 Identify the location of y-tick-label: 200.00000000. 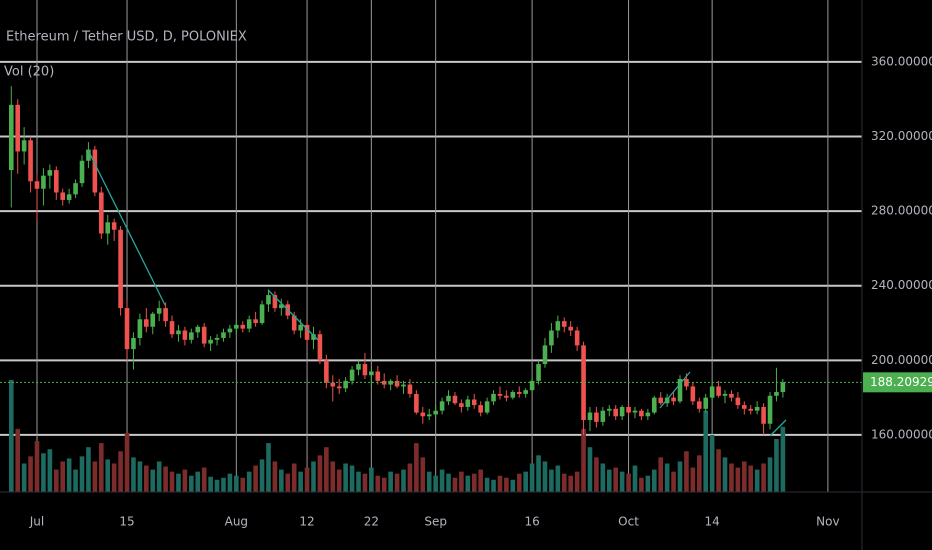
(901, 360).